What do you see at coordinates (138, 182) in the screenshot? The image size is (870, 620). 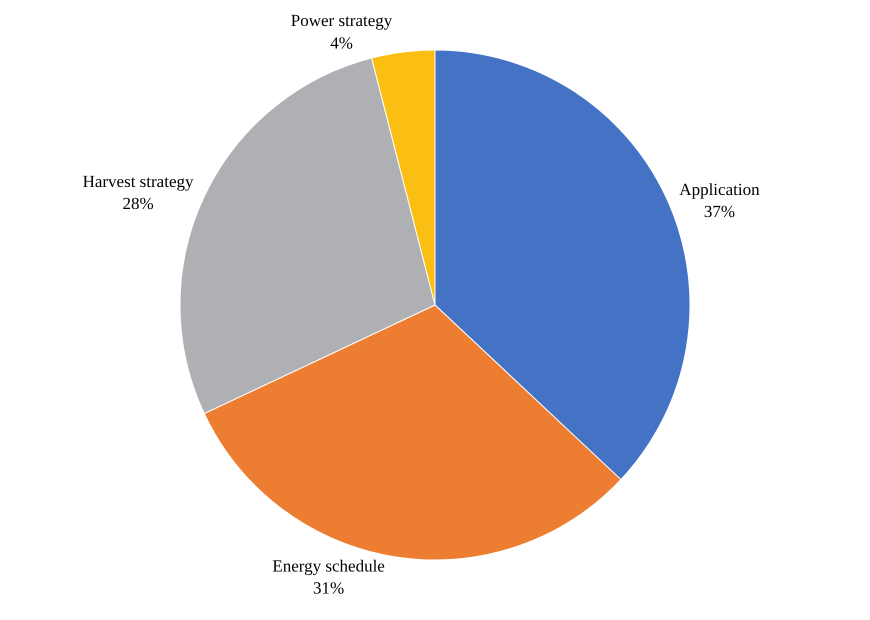 I see `slice-label: Harvest strategy` at bounding box center [138, 182].